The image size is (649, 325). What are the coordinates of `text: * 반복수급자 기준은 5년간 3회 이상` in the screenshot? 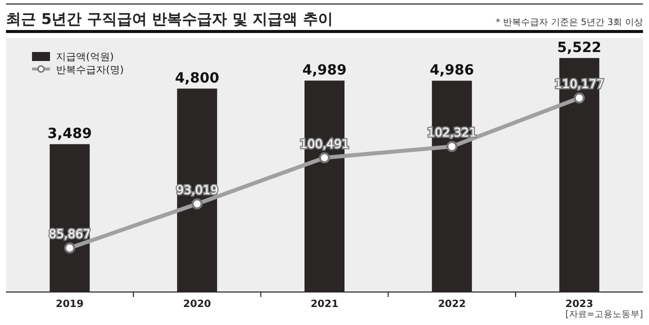 It's located at (569, 23).